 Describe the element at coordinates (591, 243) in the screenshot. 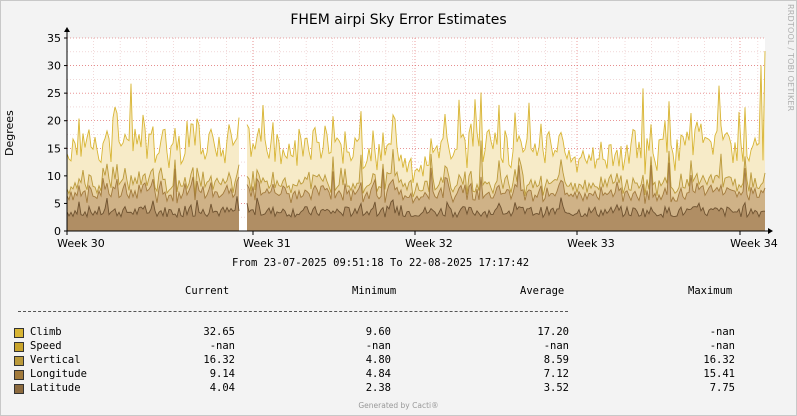

I see `x-tick-label: Week 33` at that location.